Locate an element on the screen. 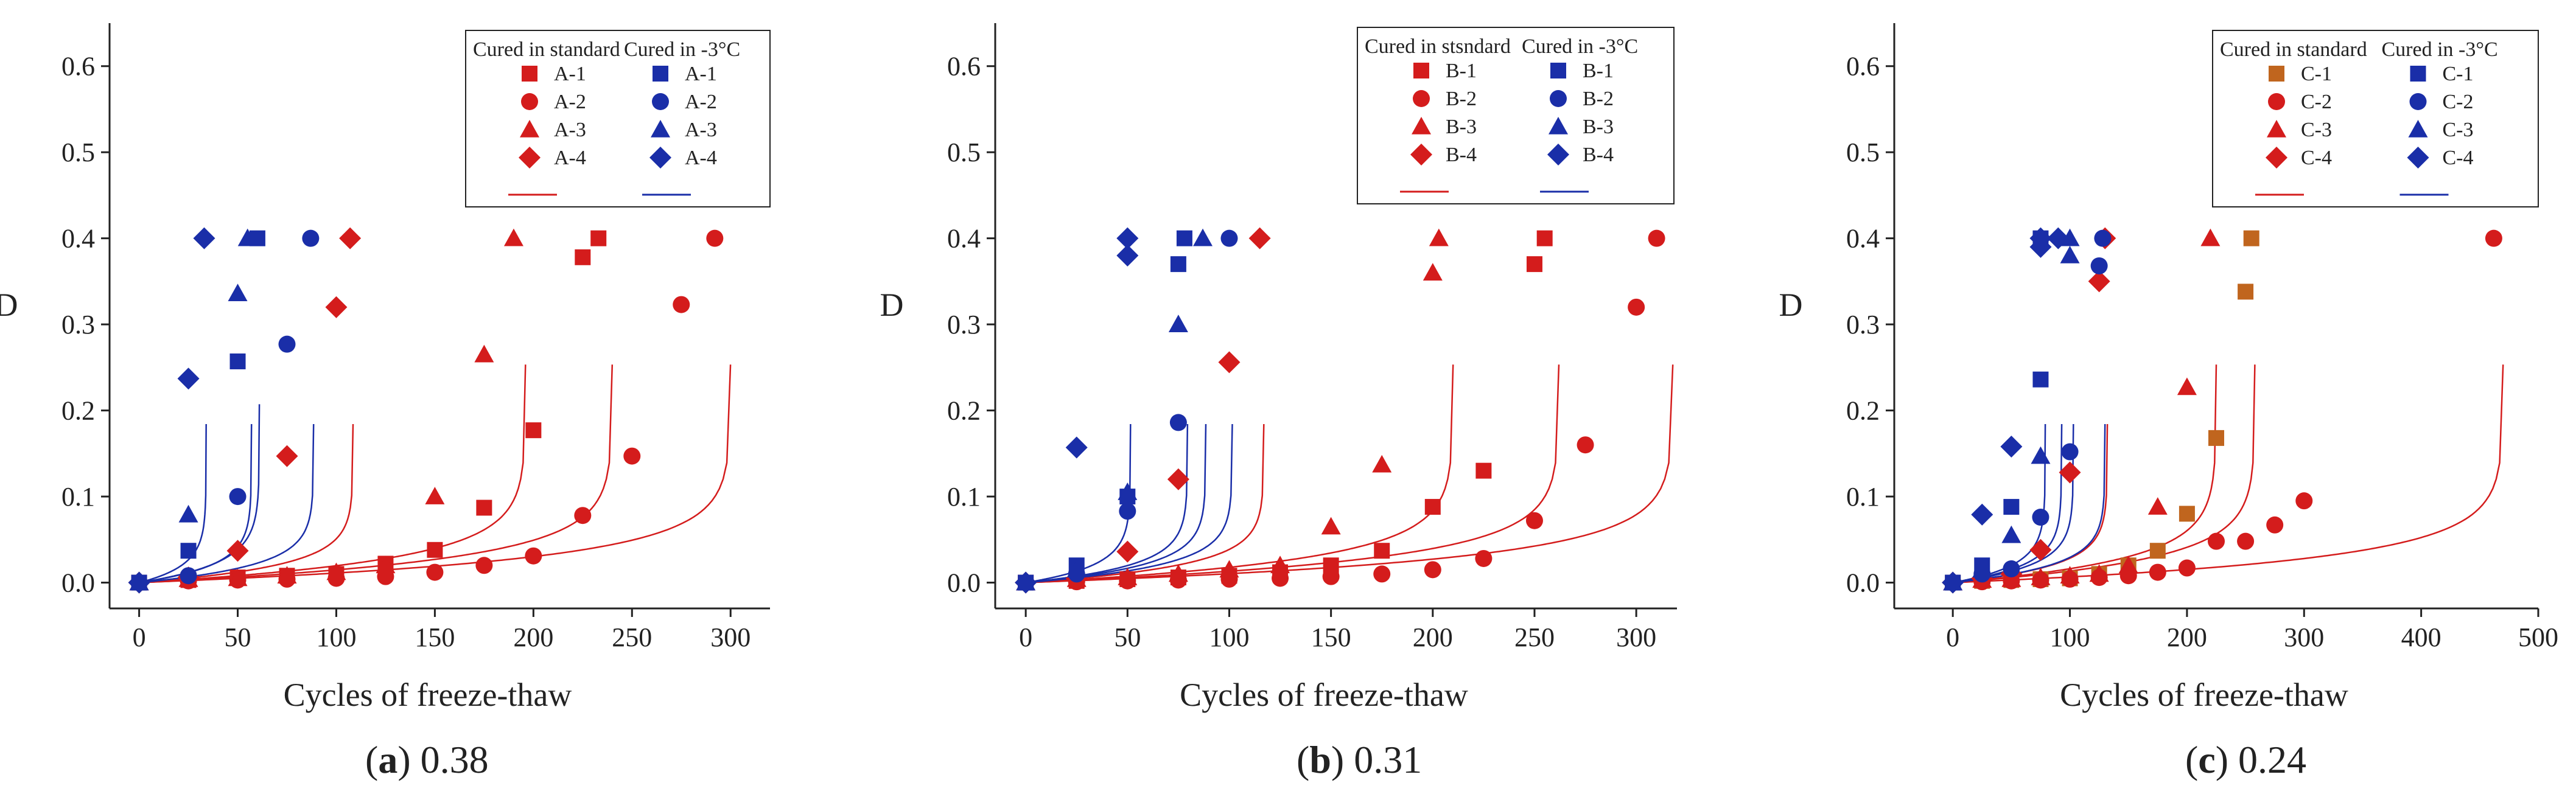 The image size is (2576, 808). y-tick-label: 0.4 is located at coordinates (1863, 239).